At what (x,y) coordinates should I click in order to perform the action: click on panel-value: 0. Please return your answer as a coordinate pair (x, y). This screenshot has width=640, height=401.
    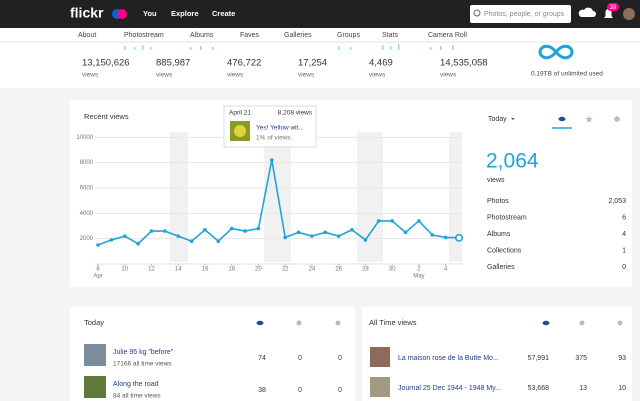
    Looking at the image, I should click on (624, 267).